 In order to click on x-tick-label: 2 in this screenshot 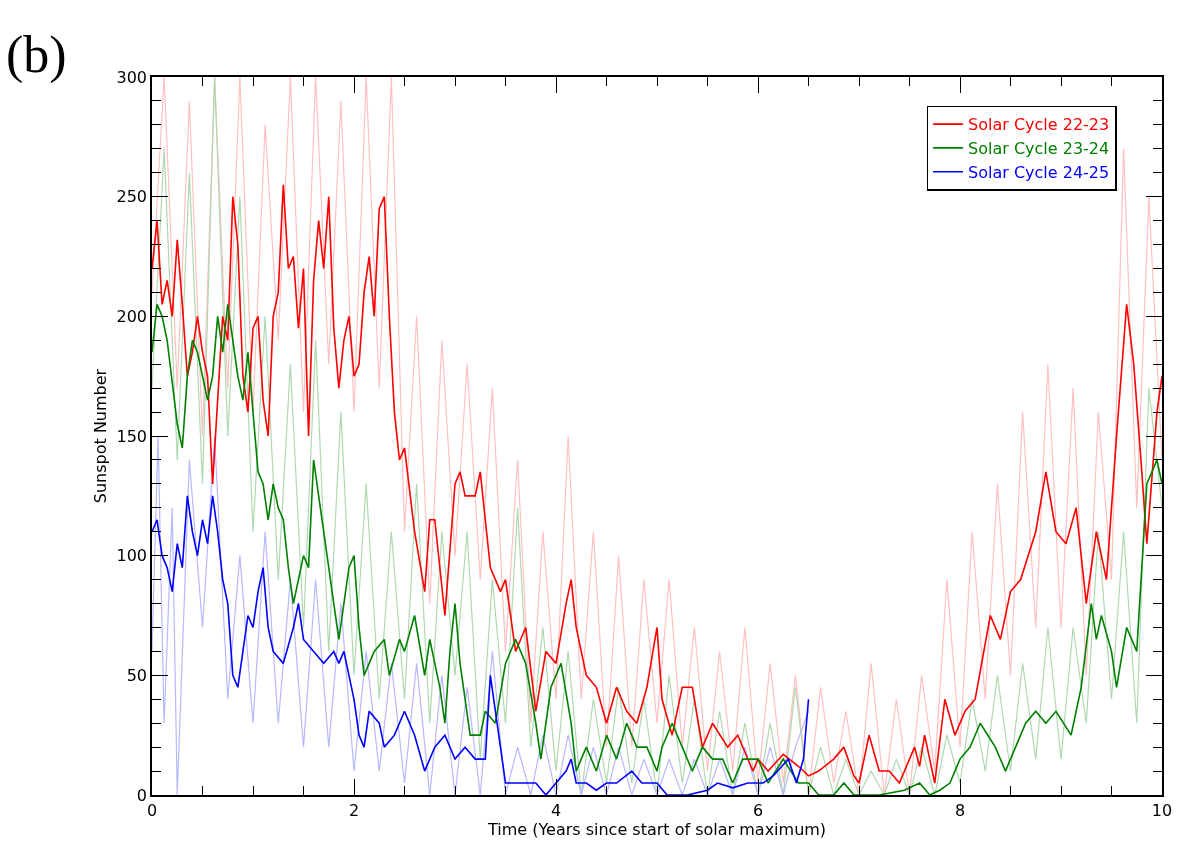, I will do `click(354, 810)`.